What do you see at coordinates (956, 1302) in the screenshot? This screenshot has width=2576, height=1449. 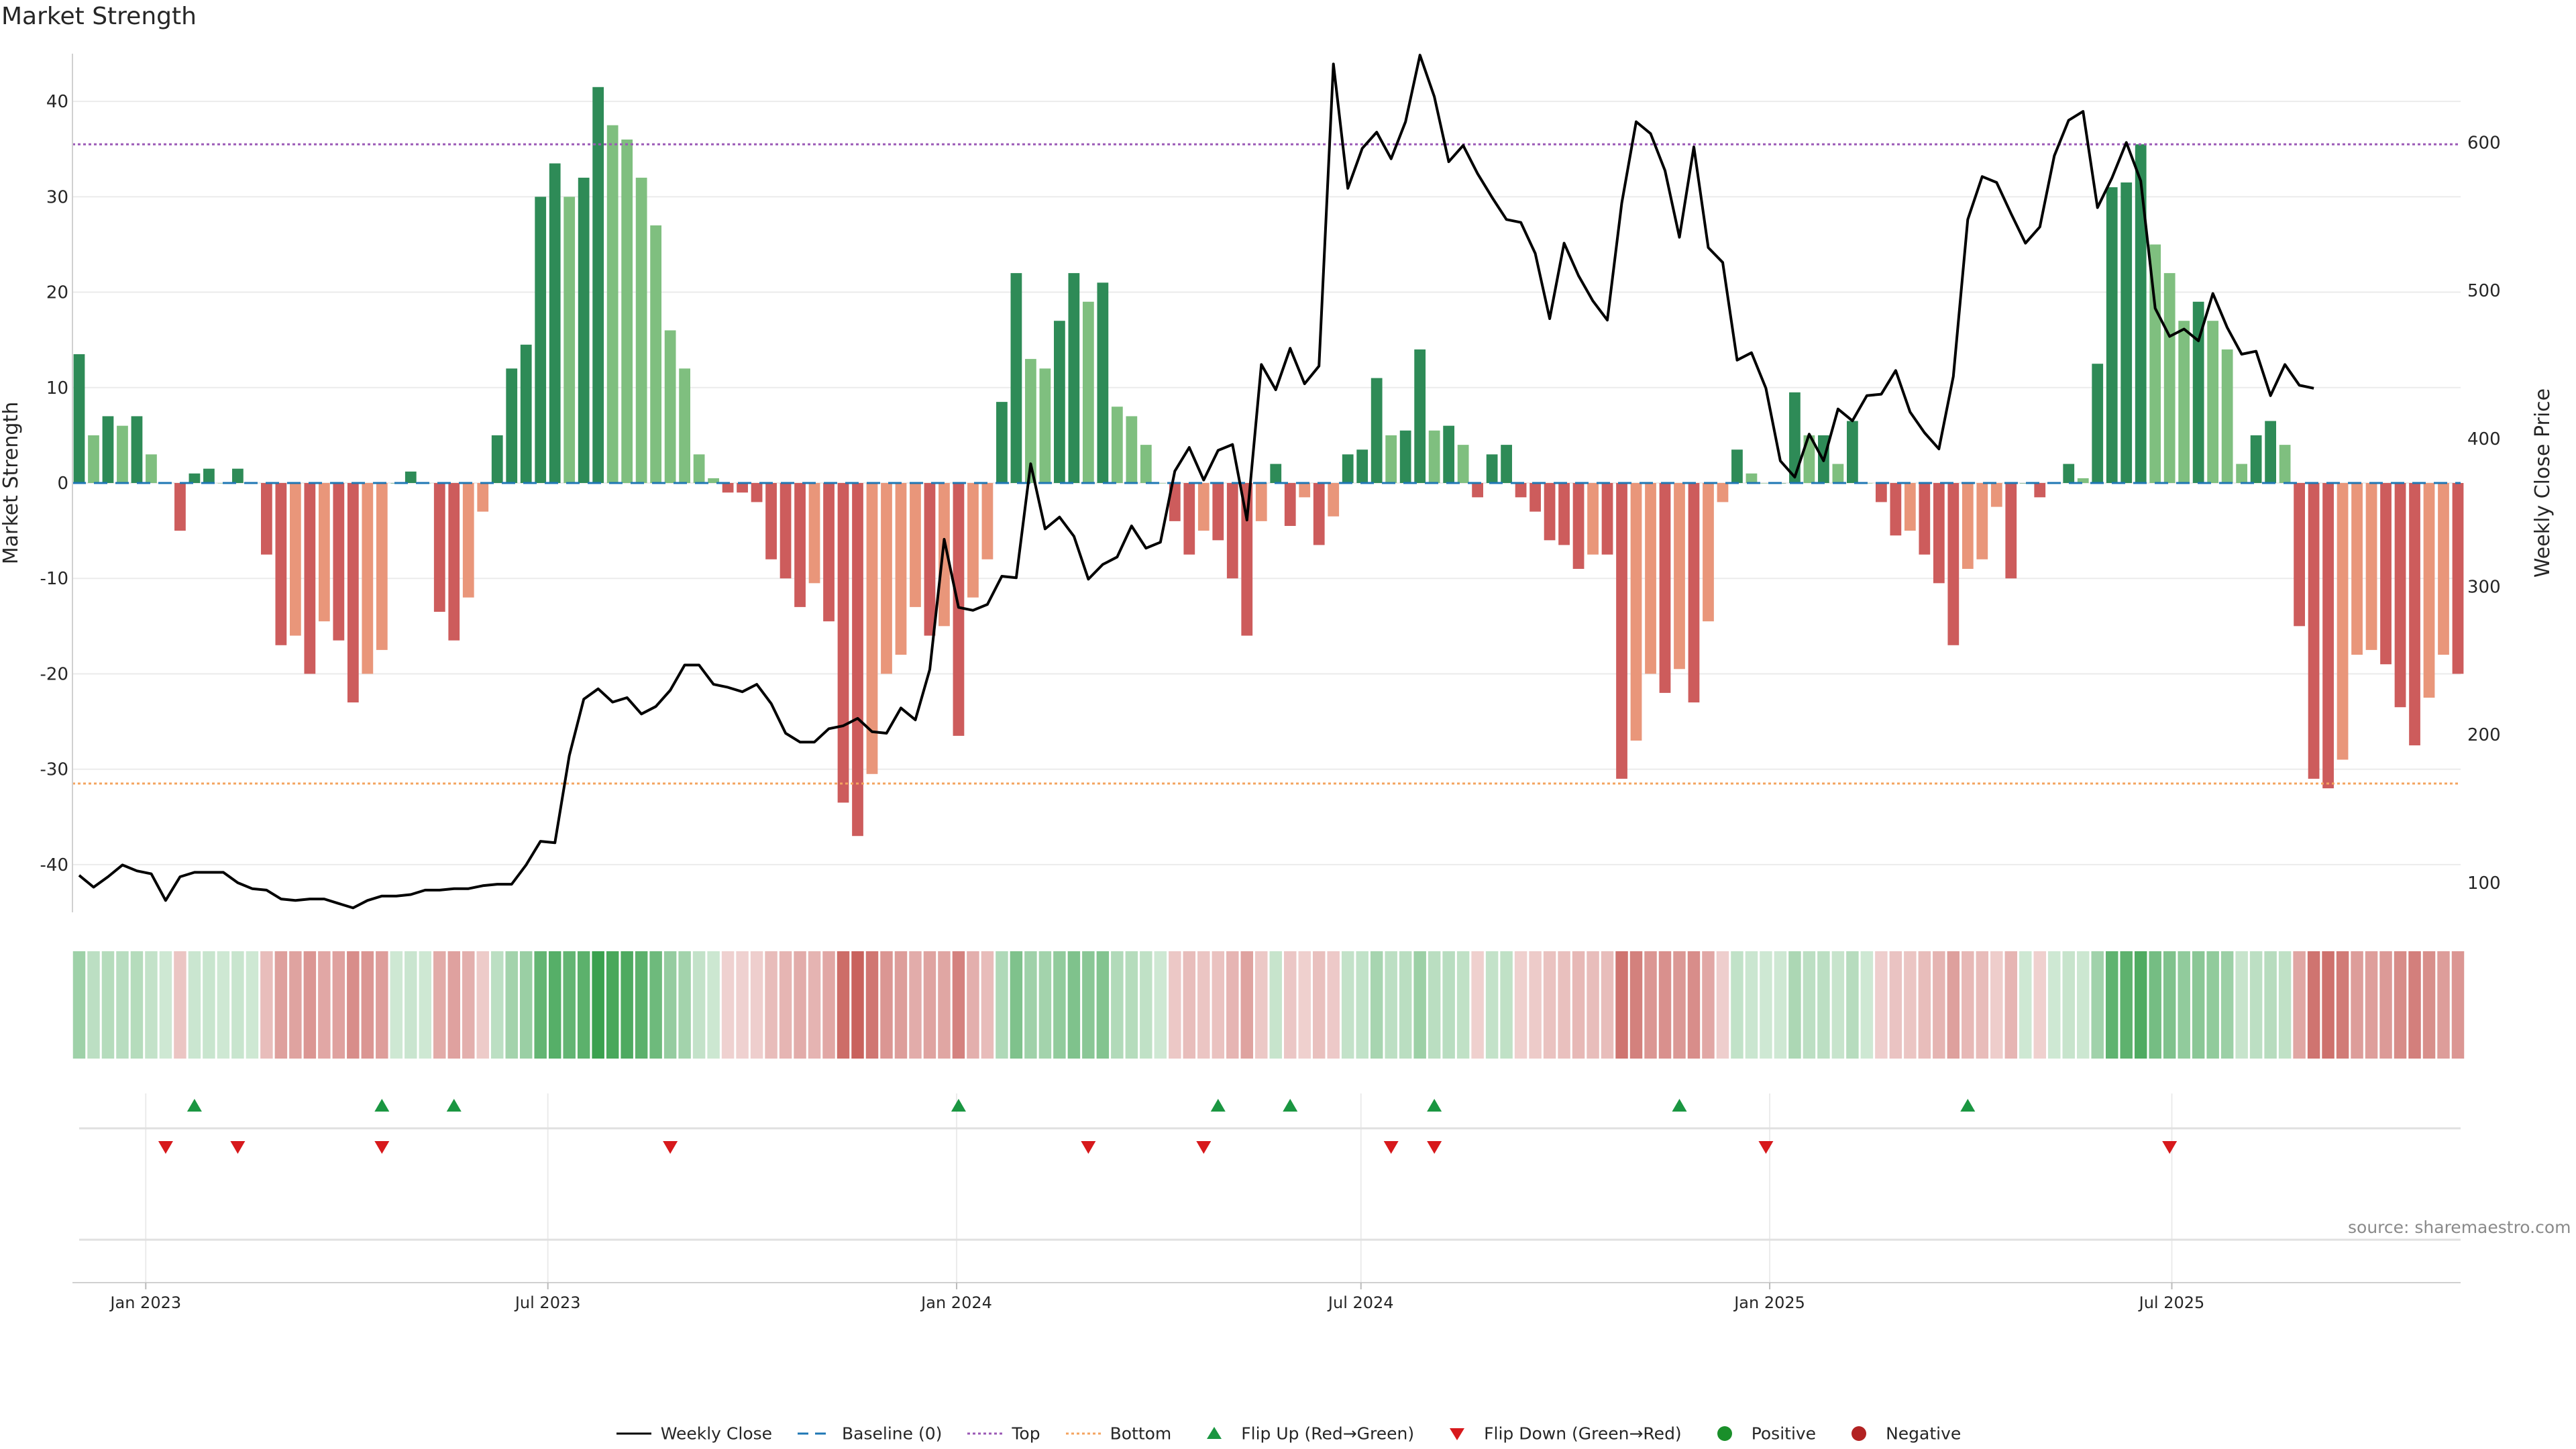 I see `x-tick-label: Jan 2024` at bounding box center [956, 1302].